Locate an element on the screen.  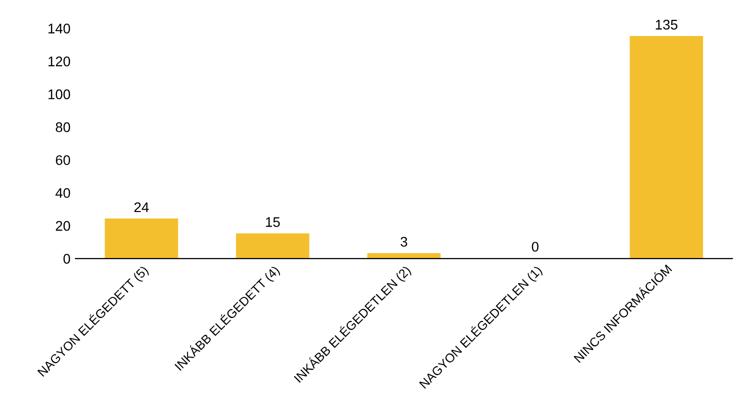
data-label: 0 is located at coordinates (535, 247).